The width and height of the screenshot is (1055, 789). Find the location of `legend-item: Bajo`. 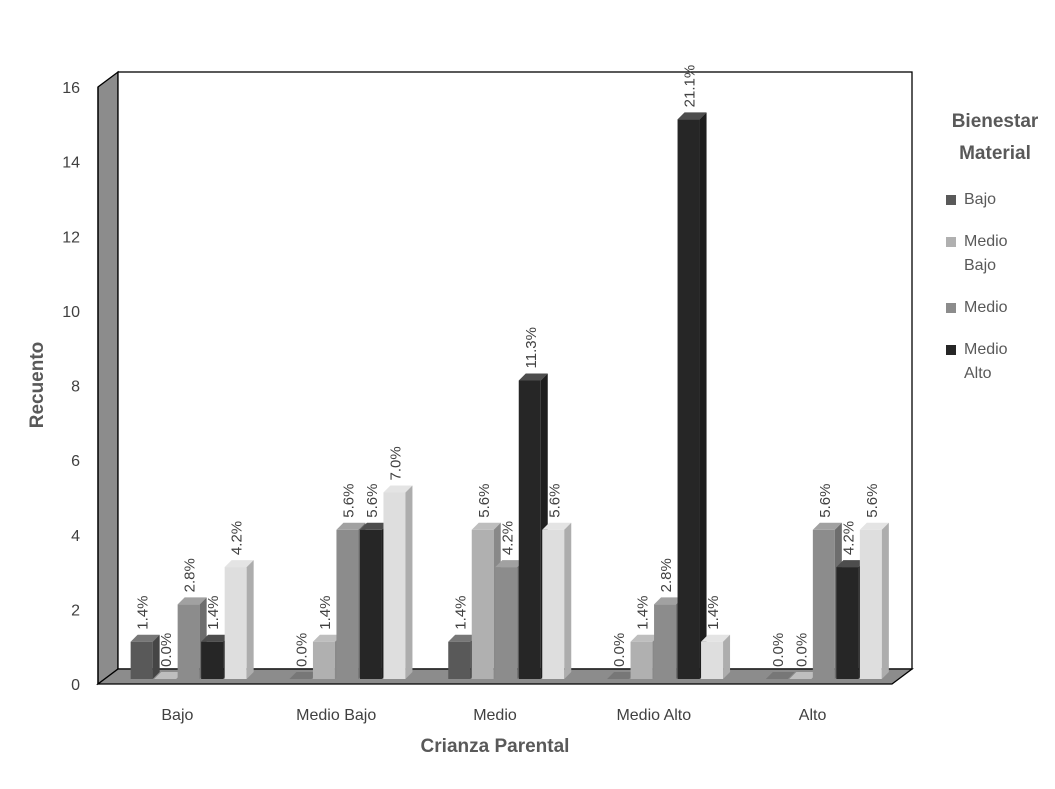

legend-item: Bajo is located at coordinates (998, 200).